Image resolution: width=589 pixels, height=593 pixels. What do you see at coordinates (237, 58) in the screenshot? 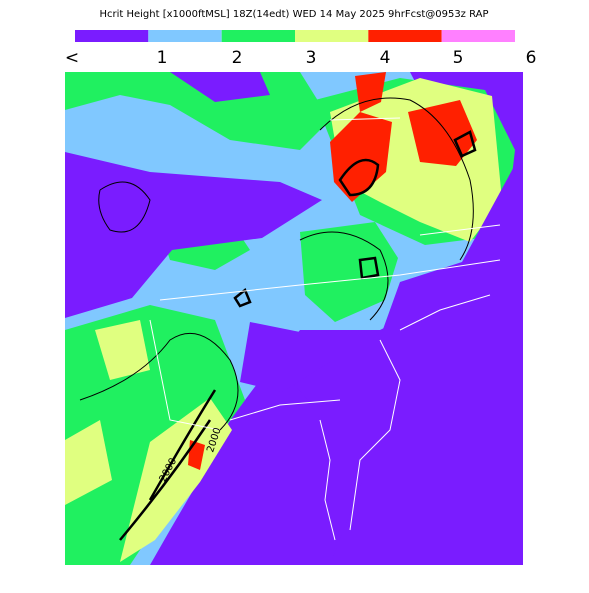
I see `legend-label: 2` at bounding box center [237, 58].